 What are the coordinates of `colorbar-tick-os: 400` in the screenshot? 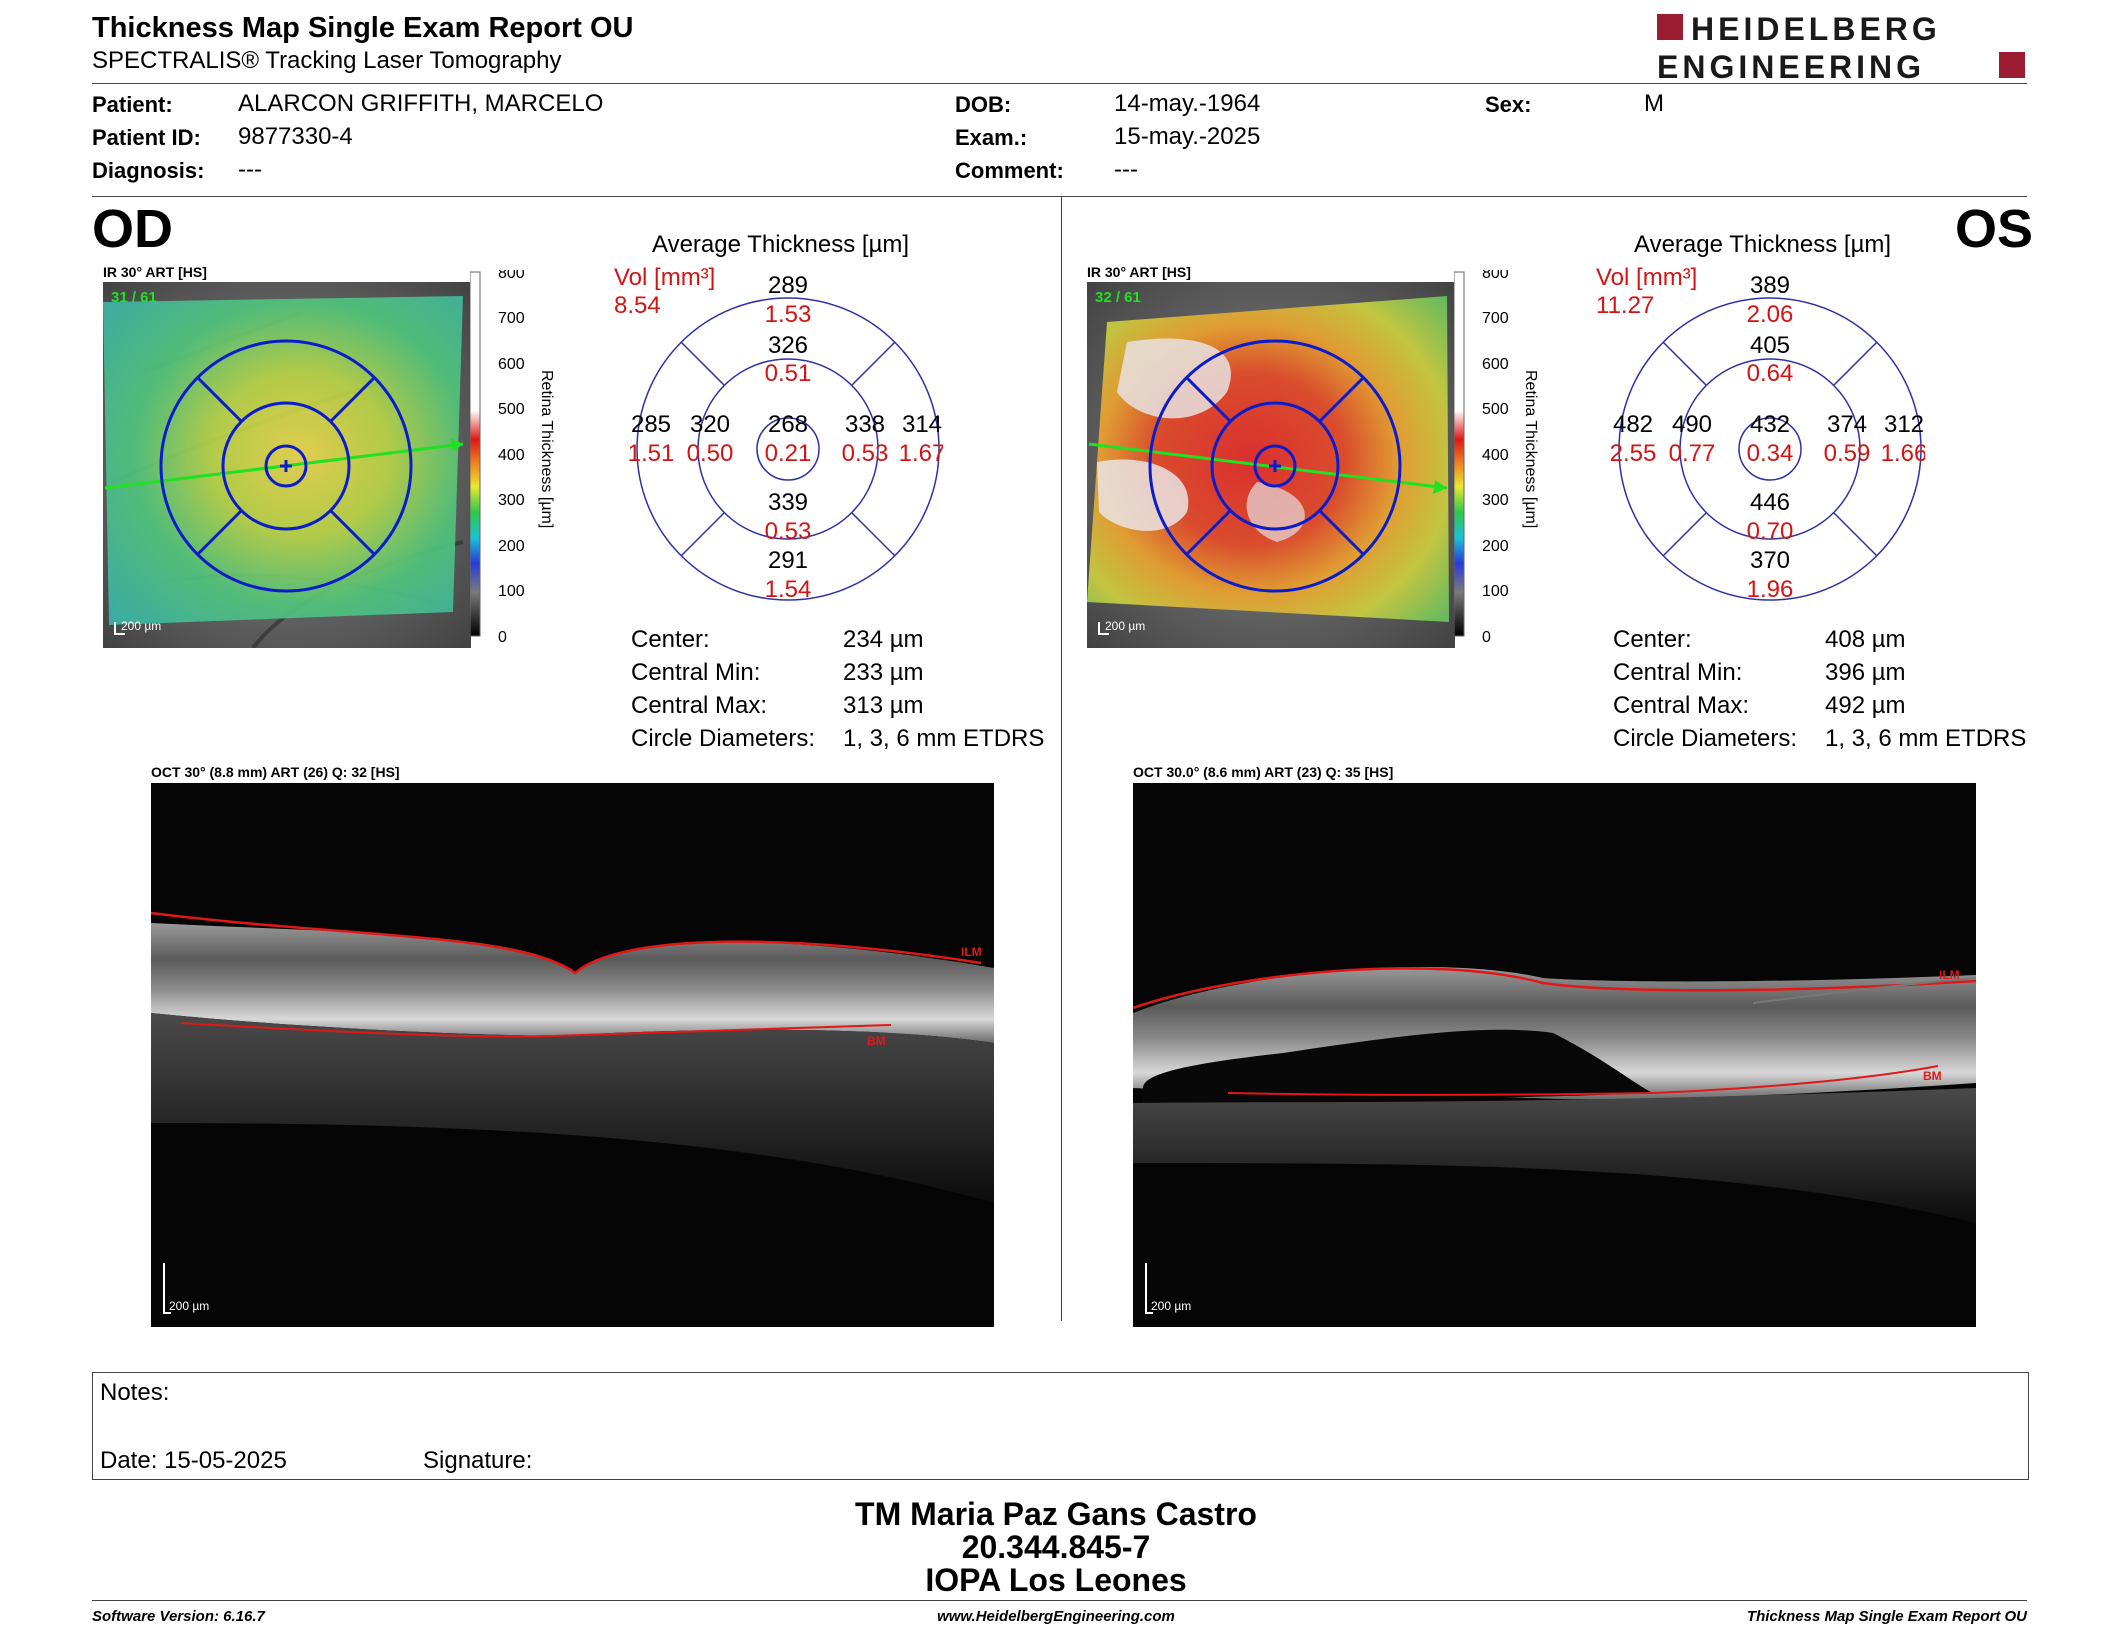 It's located at (1495, 455).